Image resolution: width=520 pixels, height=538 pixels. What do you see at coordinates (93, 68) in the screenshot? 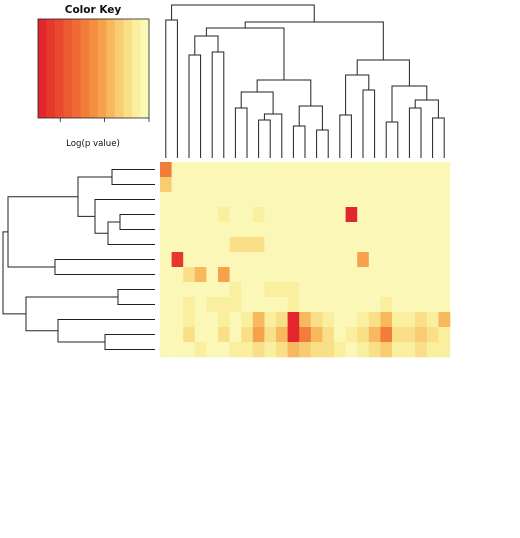
I see `color-key-frame` at bounding box center [93, 68].